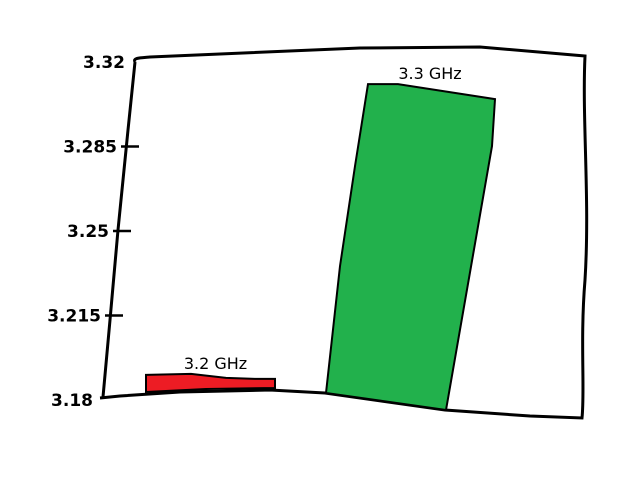  What do you see at coordinates (104, 63) in the screenshot?
I see `y-tick-label: 3.32` at bounding box center [104, 63].